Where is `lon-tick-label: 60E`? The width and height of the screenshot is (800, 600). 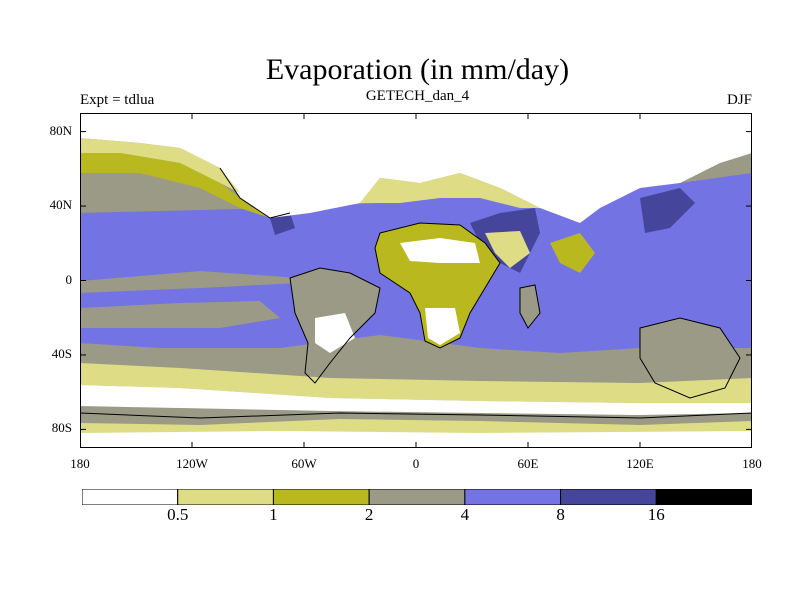 lon-tick-label: 60E is located at coordinates (528, 463).